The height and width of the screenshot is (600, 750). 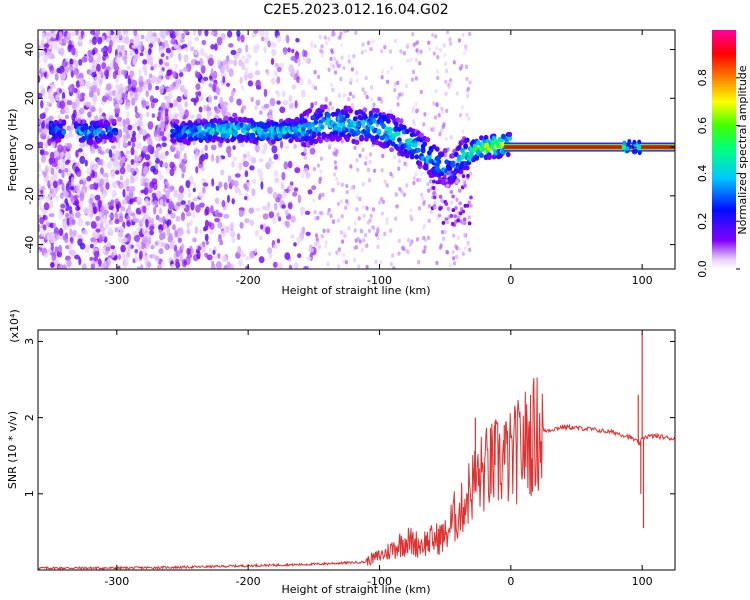 I want to click on y-tick-label: -20, so click(x=29, y=196).